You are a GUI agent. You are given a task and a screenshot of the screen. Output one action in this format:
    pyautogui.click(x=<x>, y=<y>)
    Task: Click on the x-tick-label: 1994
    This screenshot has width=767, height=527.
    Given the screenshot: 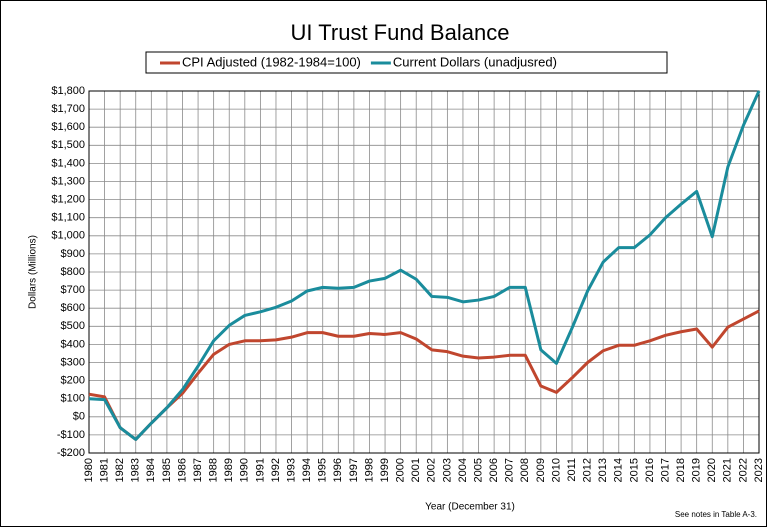 What is the action you would take?
    pyautogui.click(x=307, y=470)
    